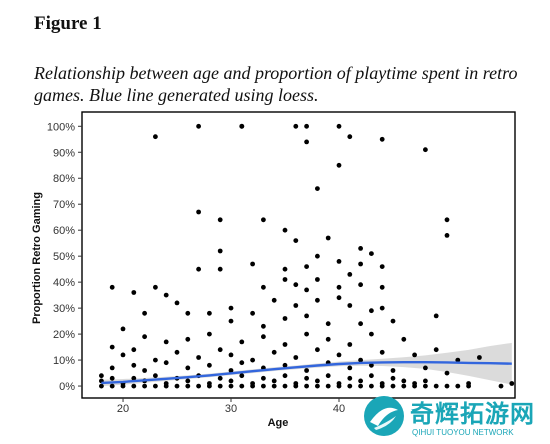  I want to click on y-tick-label: 30%, so click(64, 309).